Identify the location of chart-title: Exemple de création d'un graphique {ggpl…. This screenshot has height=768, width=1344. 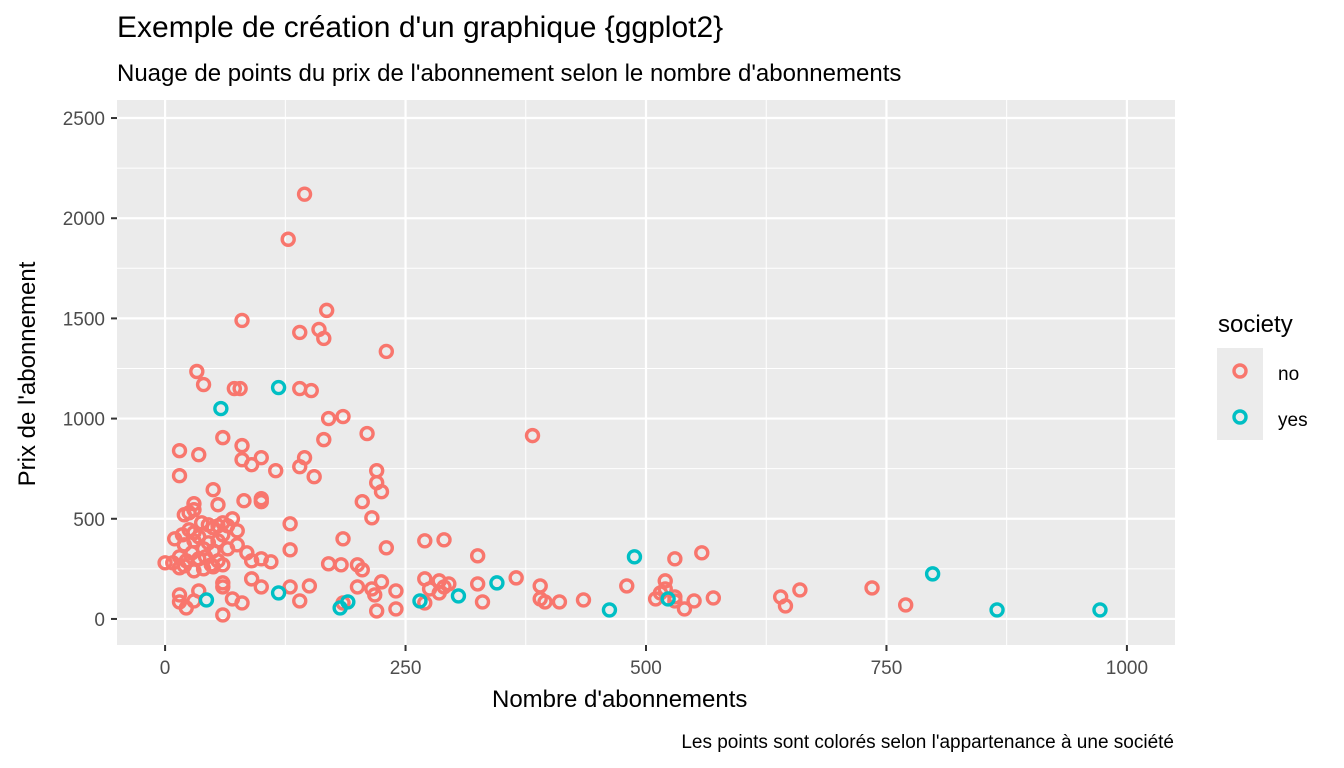
(420, 27).